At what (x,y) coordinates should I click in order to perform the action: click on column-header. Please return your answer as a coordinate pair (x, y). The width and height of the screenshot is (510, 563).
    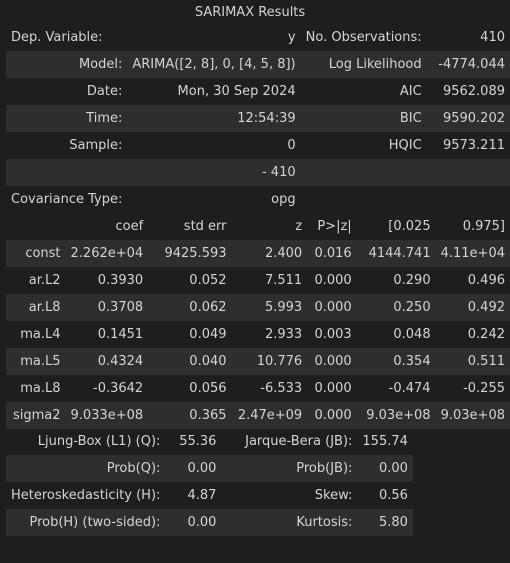
    Looking at the image, I should click on (36, 226).